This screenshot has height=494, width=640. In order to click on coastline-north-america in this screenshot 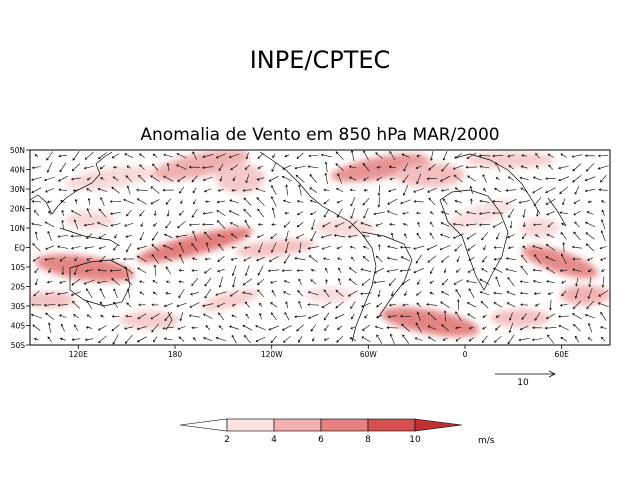, I will do `click(305, 187)`.